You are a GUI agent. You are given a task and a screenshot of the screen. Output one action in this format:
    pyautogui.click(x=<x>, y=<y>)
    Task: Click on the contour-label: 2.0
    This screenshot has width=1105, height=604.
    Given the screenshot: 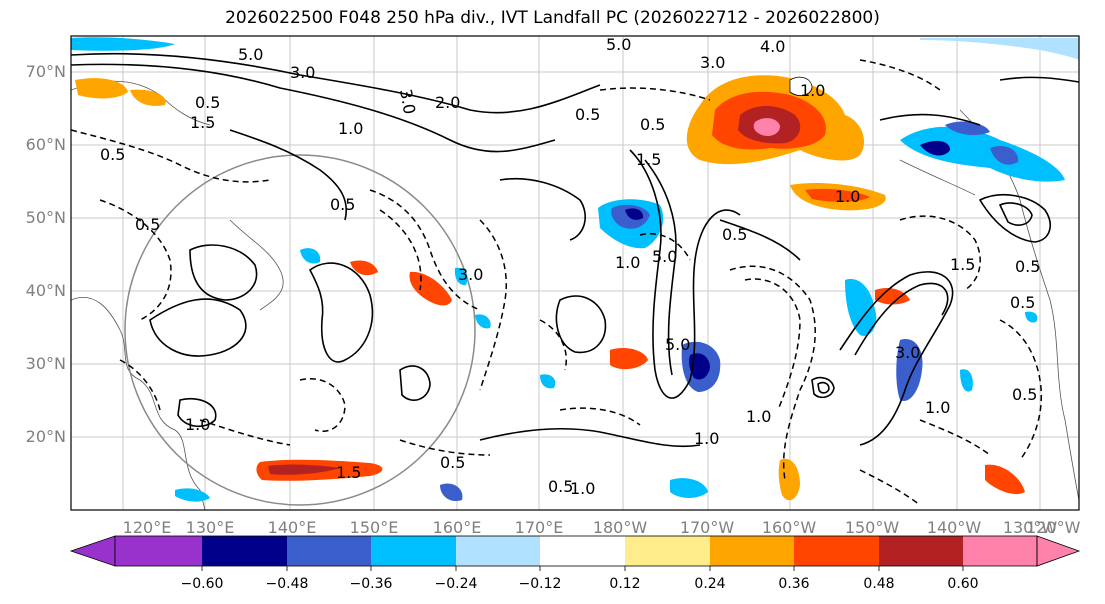 What is the action you would take?
    pyautogui.click(x=447, y=102)
    